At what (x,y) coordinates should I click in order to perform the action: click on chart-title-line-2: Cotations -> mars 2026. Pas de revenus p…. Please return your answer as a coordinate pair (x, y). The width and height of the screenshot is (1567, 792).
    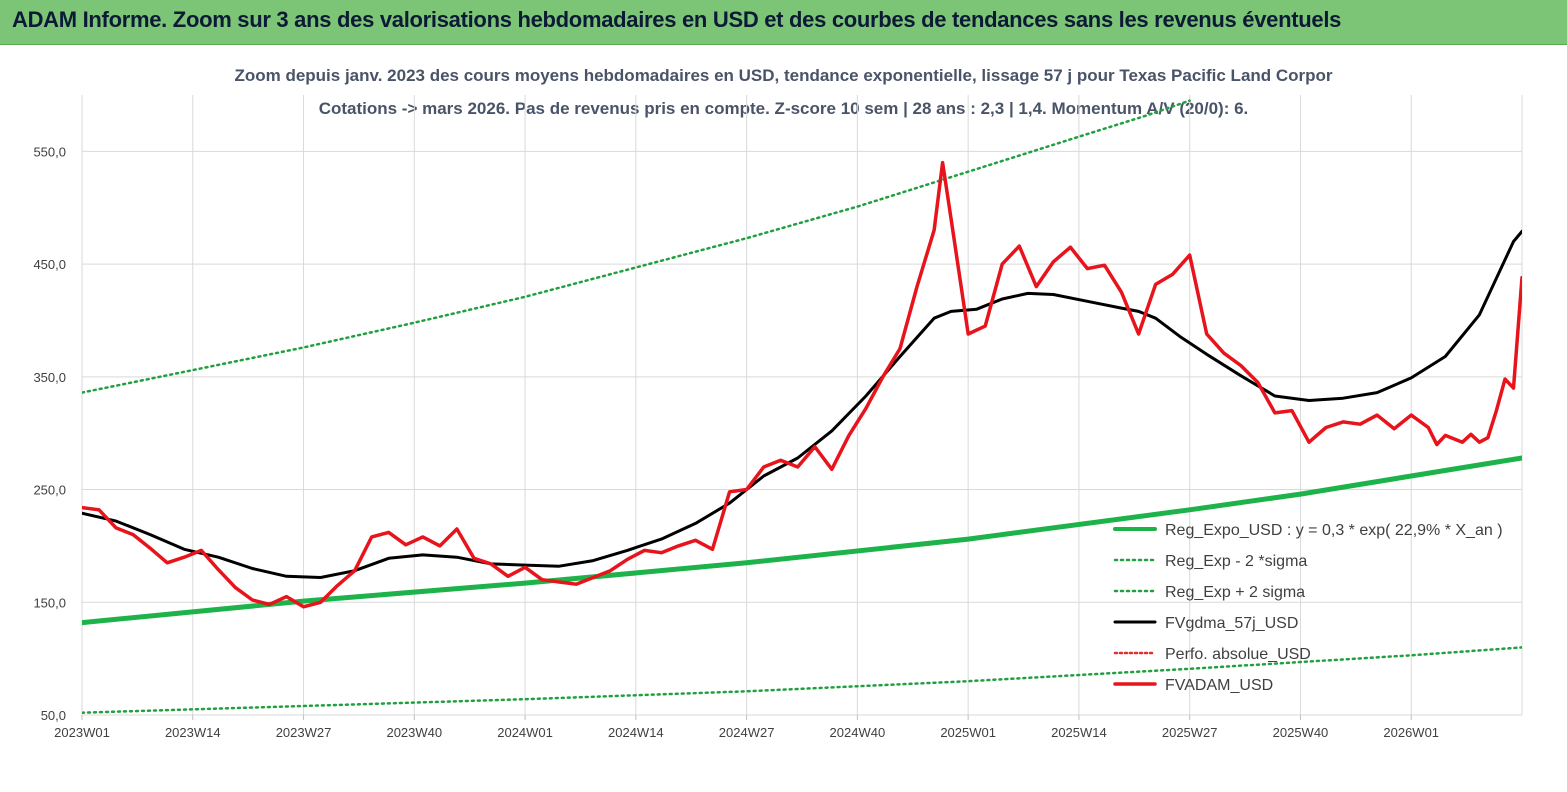
    Looking at the image, I should click on (783, 108).